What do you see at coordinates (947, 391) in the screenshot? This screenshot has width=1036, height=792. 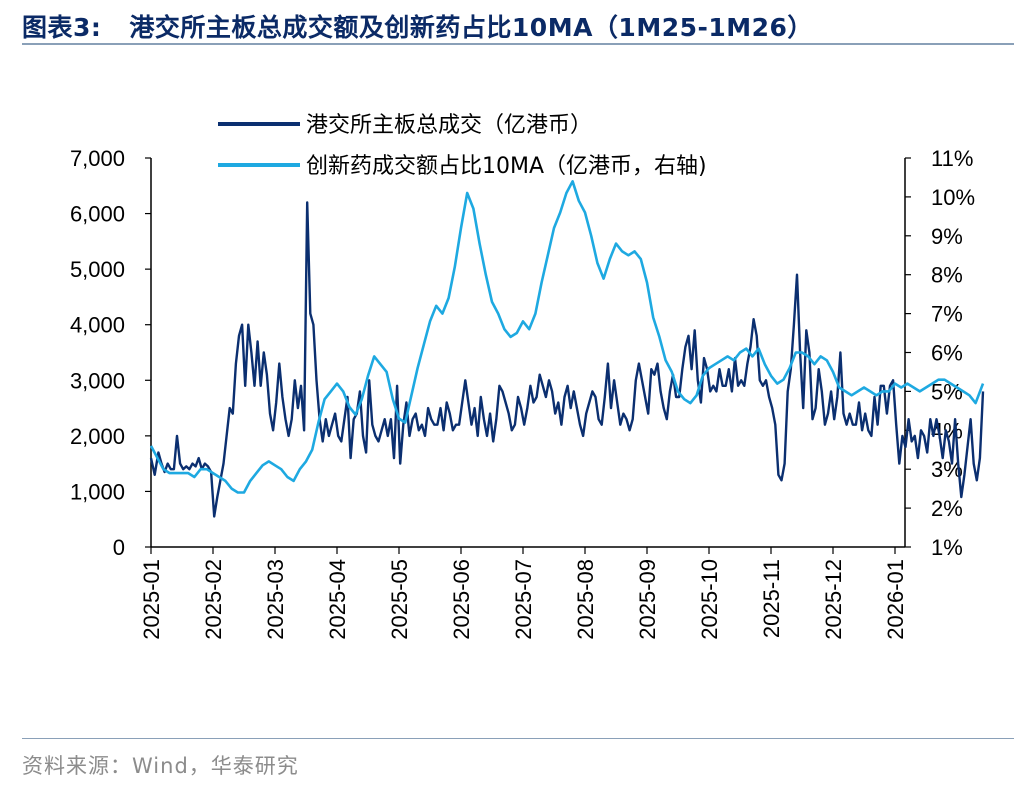 I see `y-right-tick-label: 5%` at bounding box center [947, 391].